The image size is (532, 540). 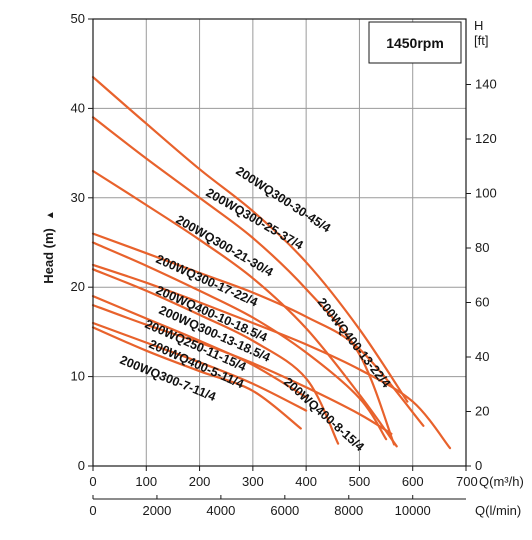 I want to click on lpm-tick-label: 2000, so click(x=156, y=510).